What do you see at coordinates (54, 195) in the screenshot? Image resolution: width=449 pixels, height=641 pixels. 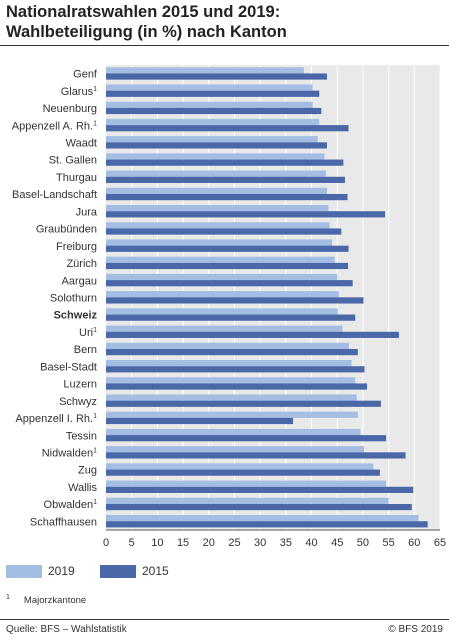 I see `category-label-7: Basel-Landschaft` at bounding box center [54, 195].